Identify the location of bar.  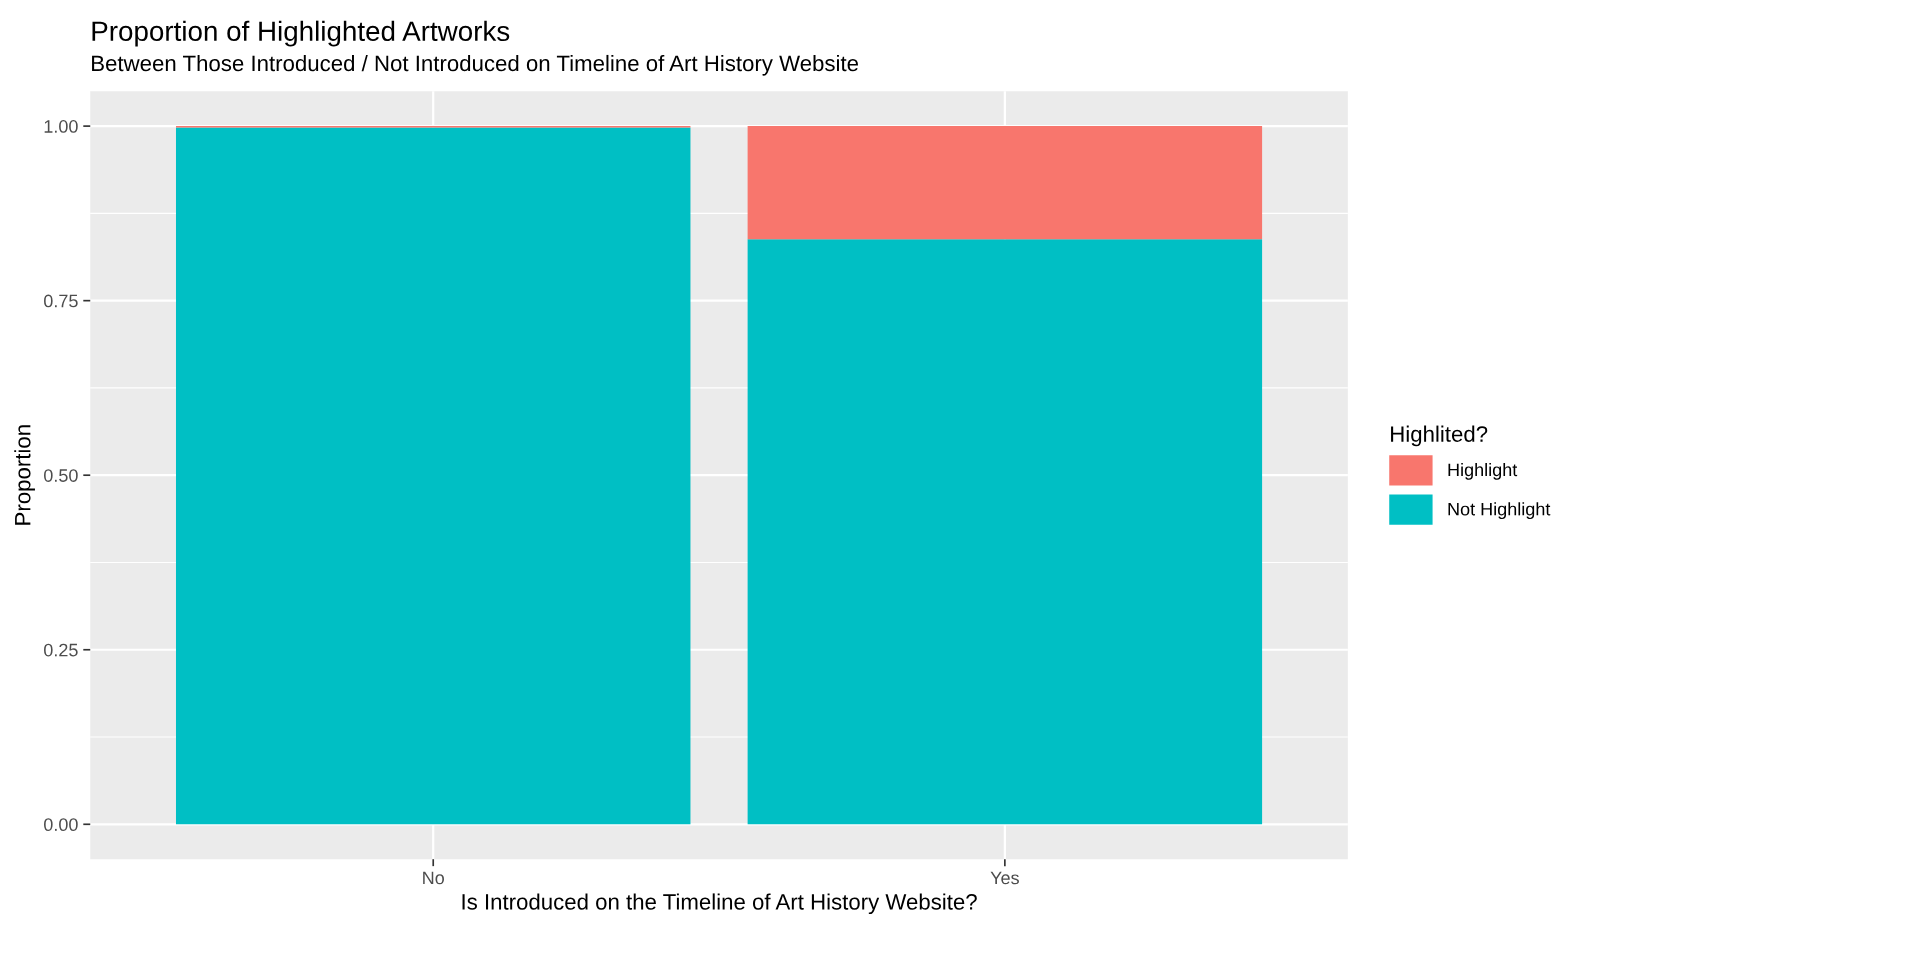
(1005, 183).